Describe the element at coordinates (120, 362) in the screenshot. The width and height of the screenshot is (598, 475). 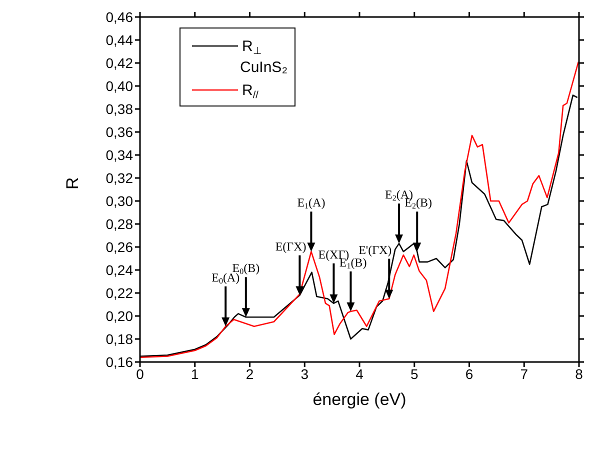
I see `y-tick-label: 0,16` at that location.